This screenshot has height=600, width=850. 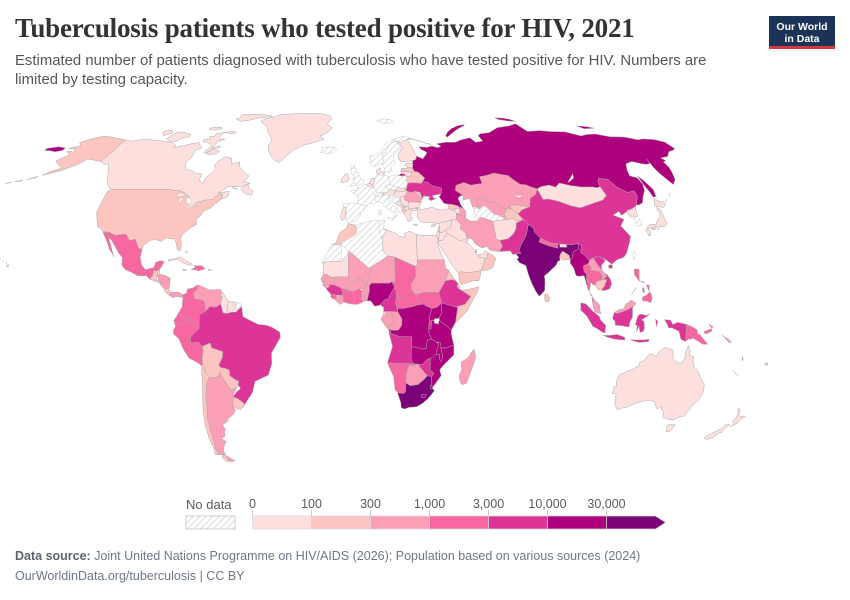 I want to click on svg-text: 10,000, so click(x=547, y=504).